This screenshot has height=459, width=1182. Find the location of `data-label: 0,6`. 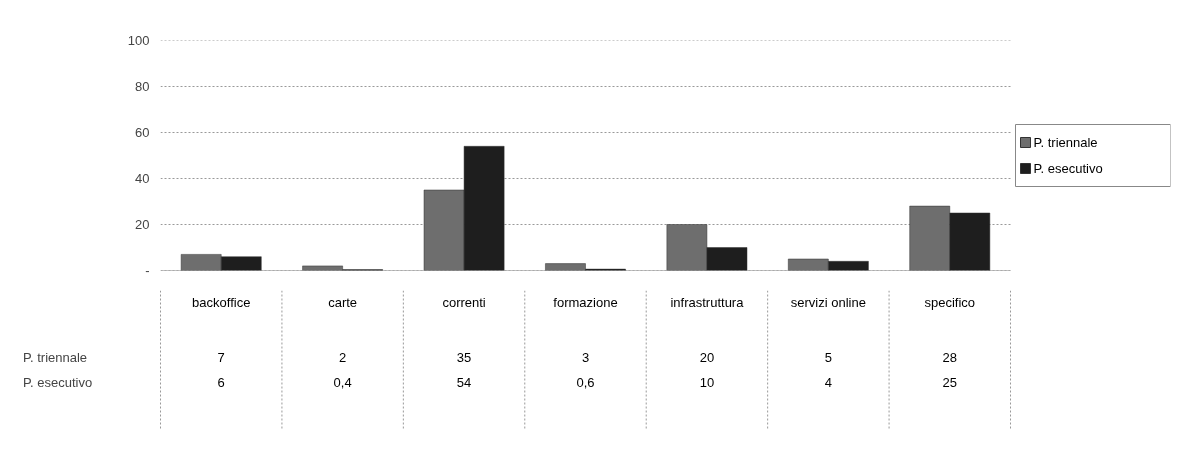

data-label: 0,6 is located at coordinates (585, 382).